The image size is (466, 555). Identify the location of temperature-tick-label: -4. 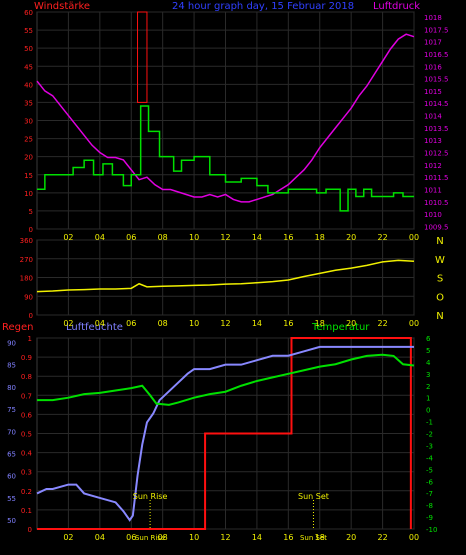
(430, 458).